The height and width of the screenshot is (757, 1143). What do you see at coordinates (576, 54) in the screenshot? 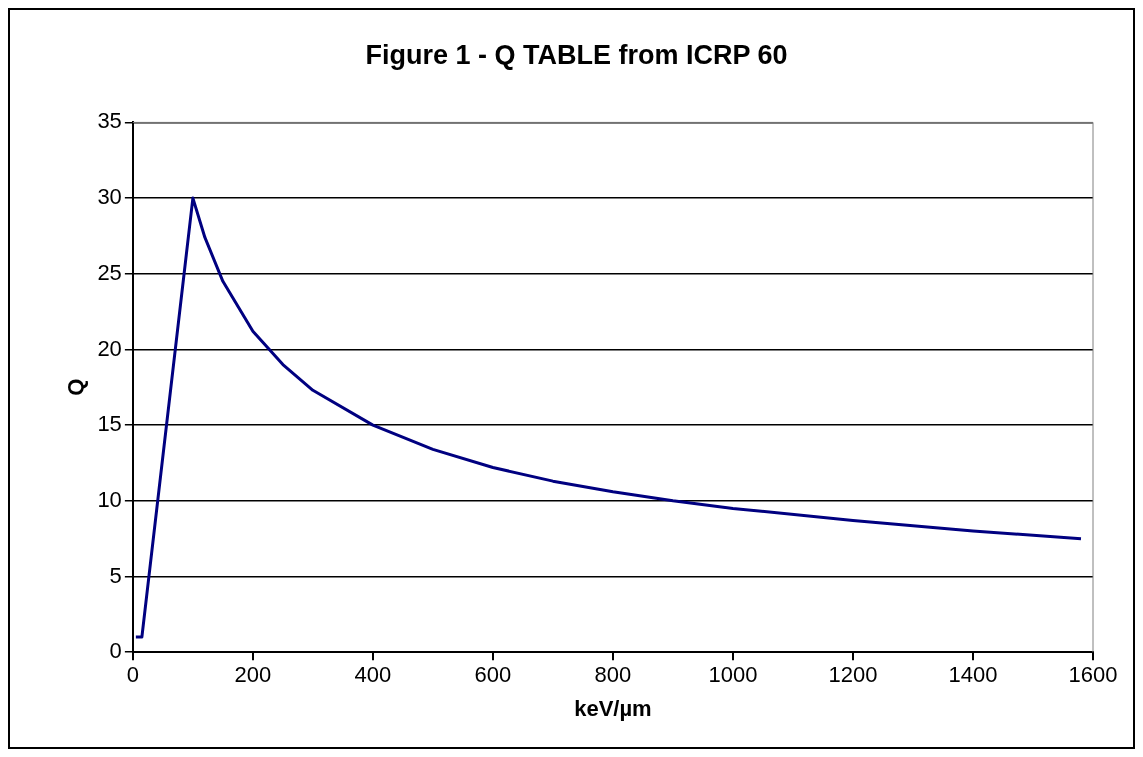
I see `chart-title: Figure 1 - Q TABLE from ICRP 60` at bounding box center [576, 54].